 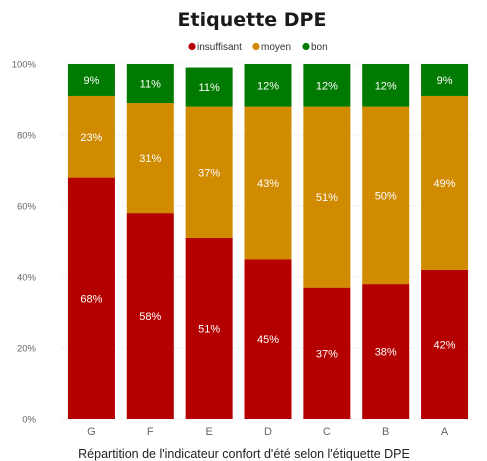 I want to click on bar-bon-E, so click(x=209, y=87).